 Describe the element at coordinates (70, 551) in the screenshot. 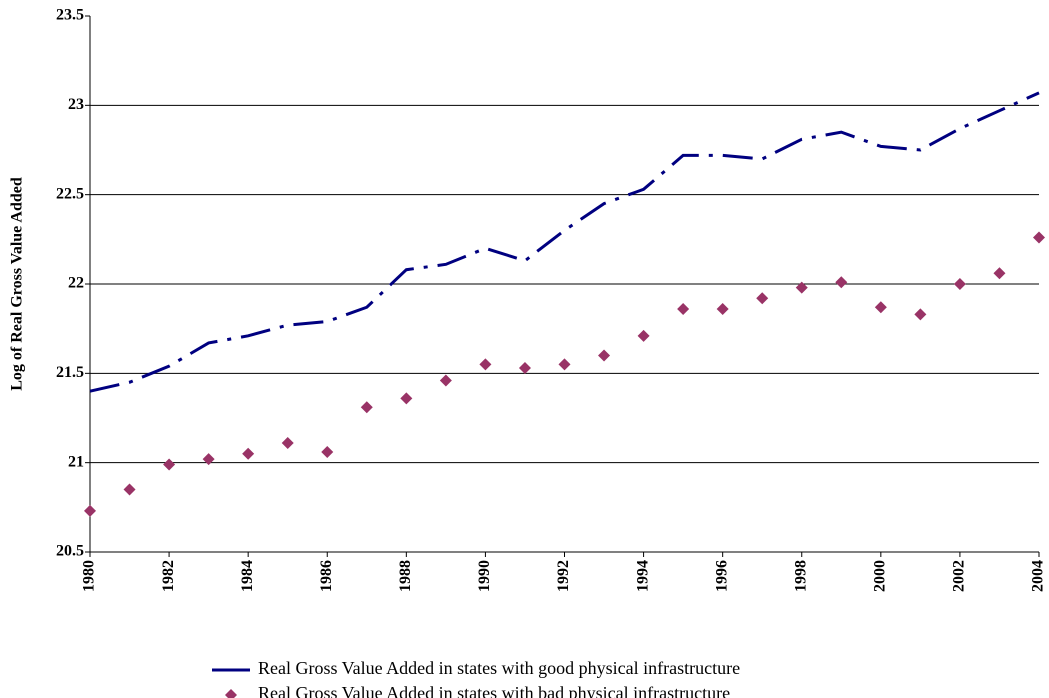

I see `y-tick-label: 20.5` at that location.